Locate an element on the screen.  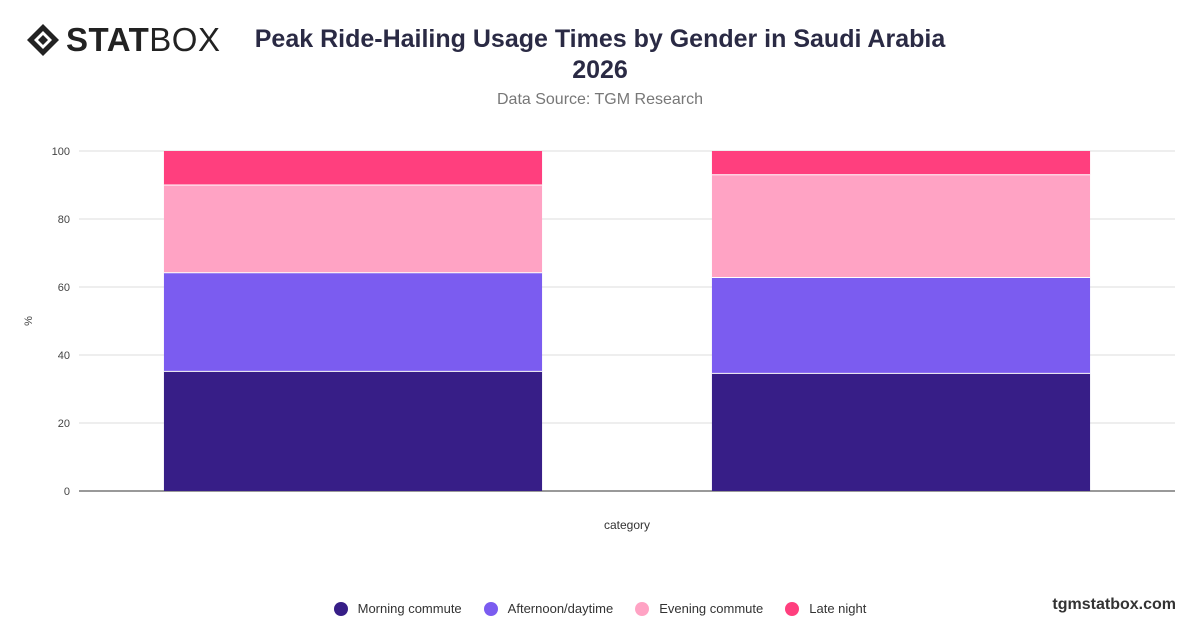
y-tick-label: 20 is located at coordinates (64, 424).